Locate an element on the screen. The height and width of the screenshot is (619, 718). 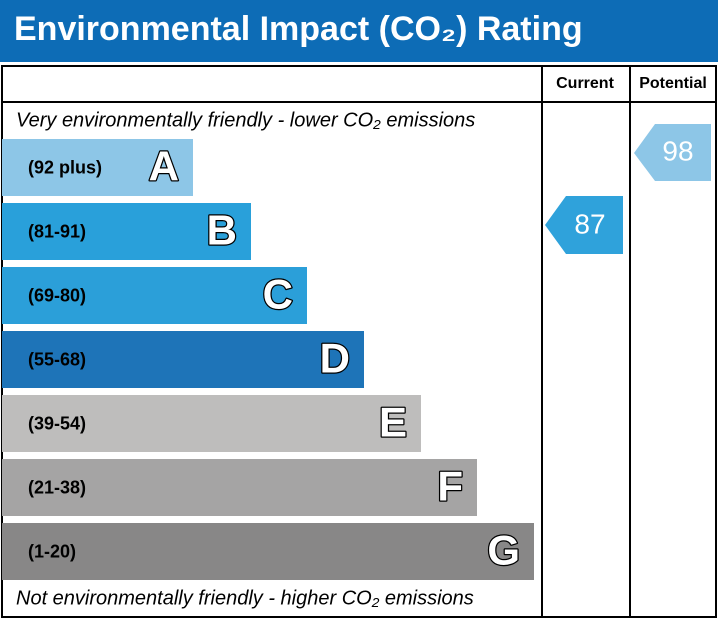
band-letter: A is located at coordinates (164, 166).